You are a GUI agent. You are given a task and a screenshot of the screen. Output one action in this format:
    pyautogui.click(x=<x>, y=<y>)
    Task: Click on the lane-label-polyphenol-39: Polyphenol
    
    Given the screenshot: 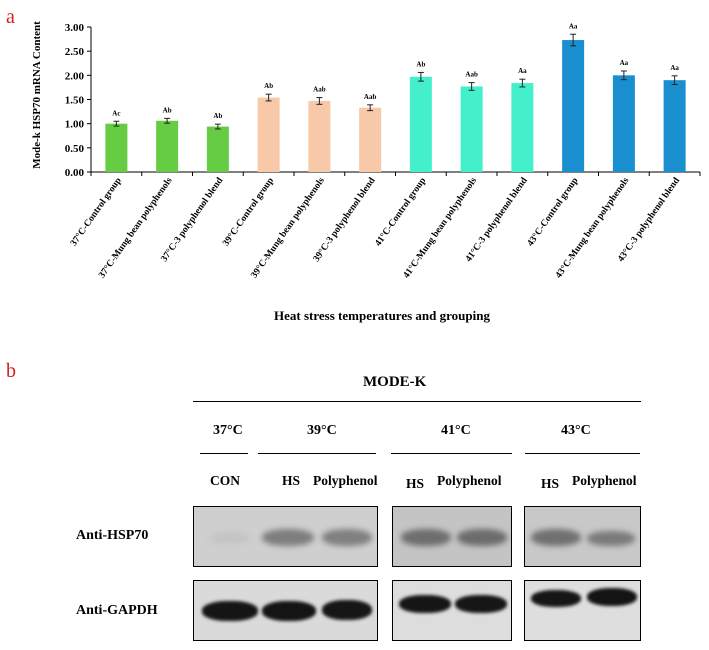 What is the action you would take?
    pyautogui.click(x=345, y=480)
    